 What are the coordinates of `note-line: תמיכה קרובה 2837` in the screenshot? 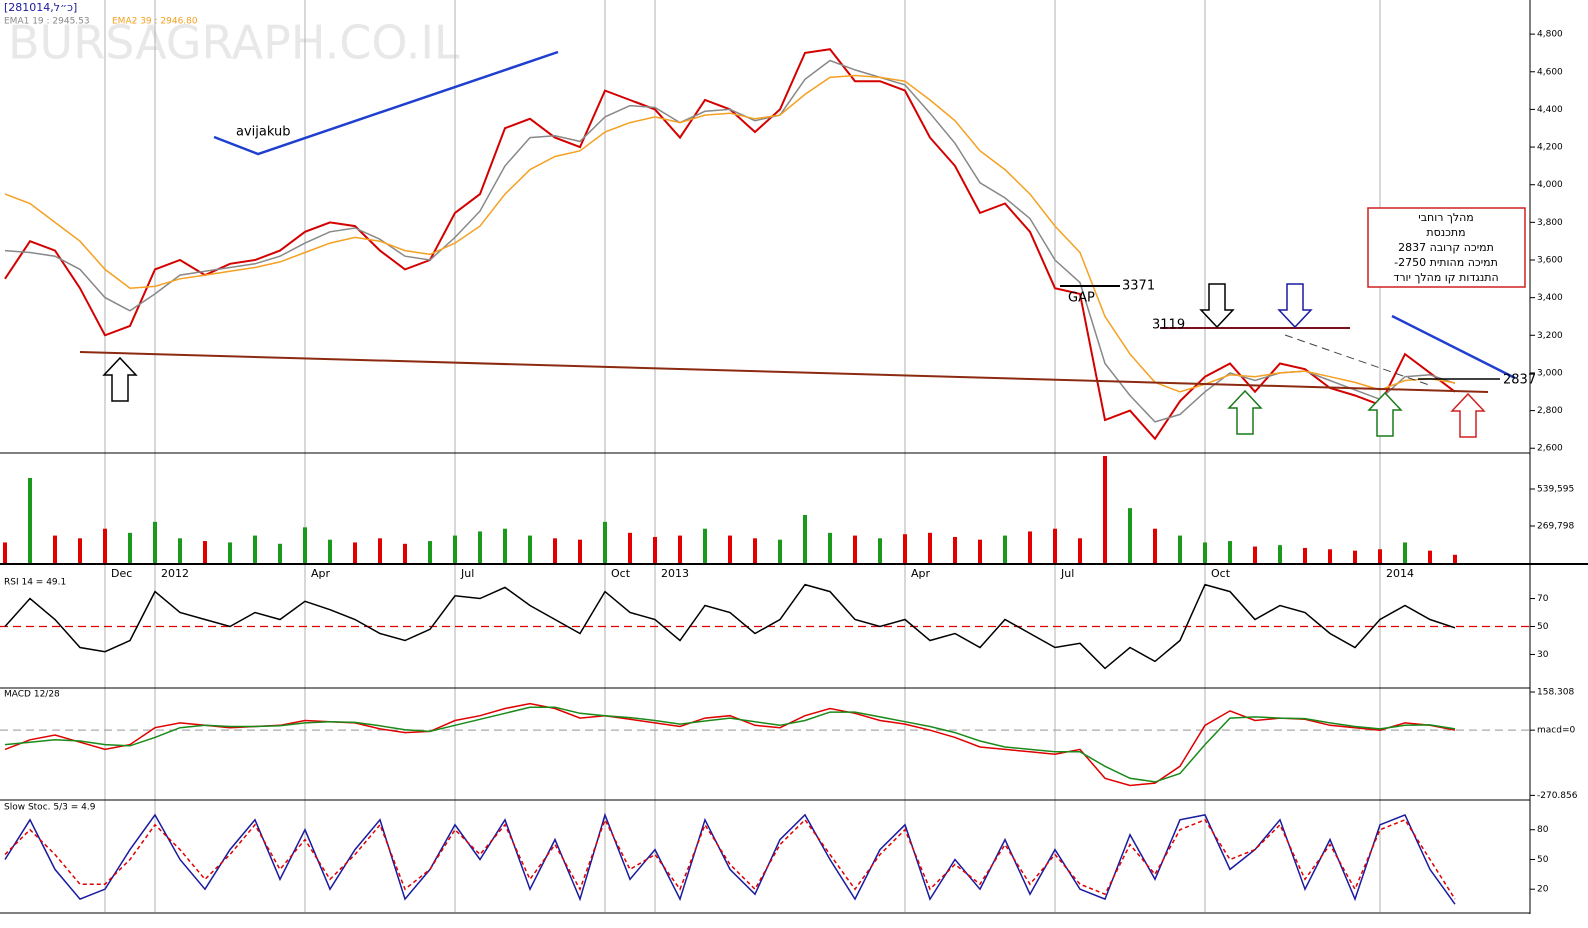 It's located at (1446, 247).